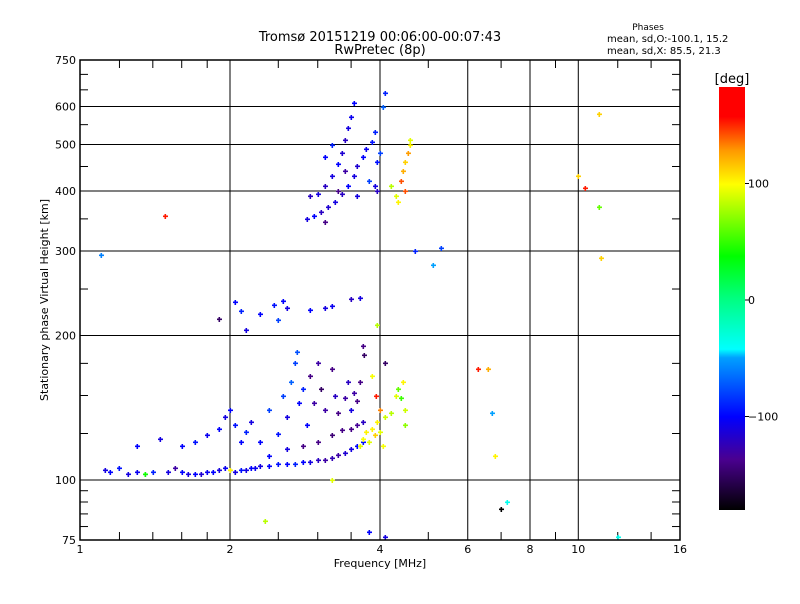  What do you see at coordinates (69, 540) in the screenshot?
I see `y-tick-label: 75` at bounding box center [69, 540].